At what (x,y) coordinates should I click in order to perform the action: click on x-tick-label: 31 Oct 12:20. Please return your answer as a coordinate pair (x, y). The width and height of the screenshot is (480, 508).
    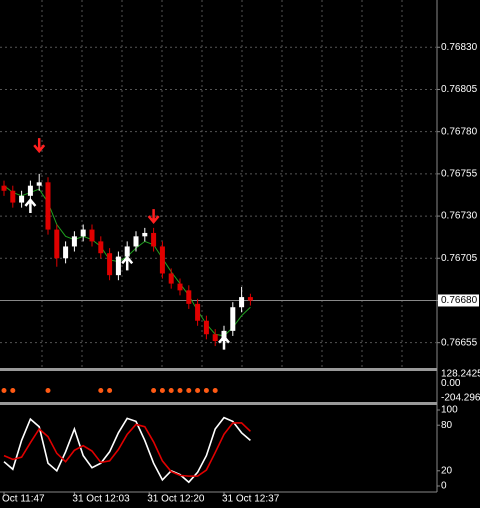
    Looking at the image, I should click on (176, 499).